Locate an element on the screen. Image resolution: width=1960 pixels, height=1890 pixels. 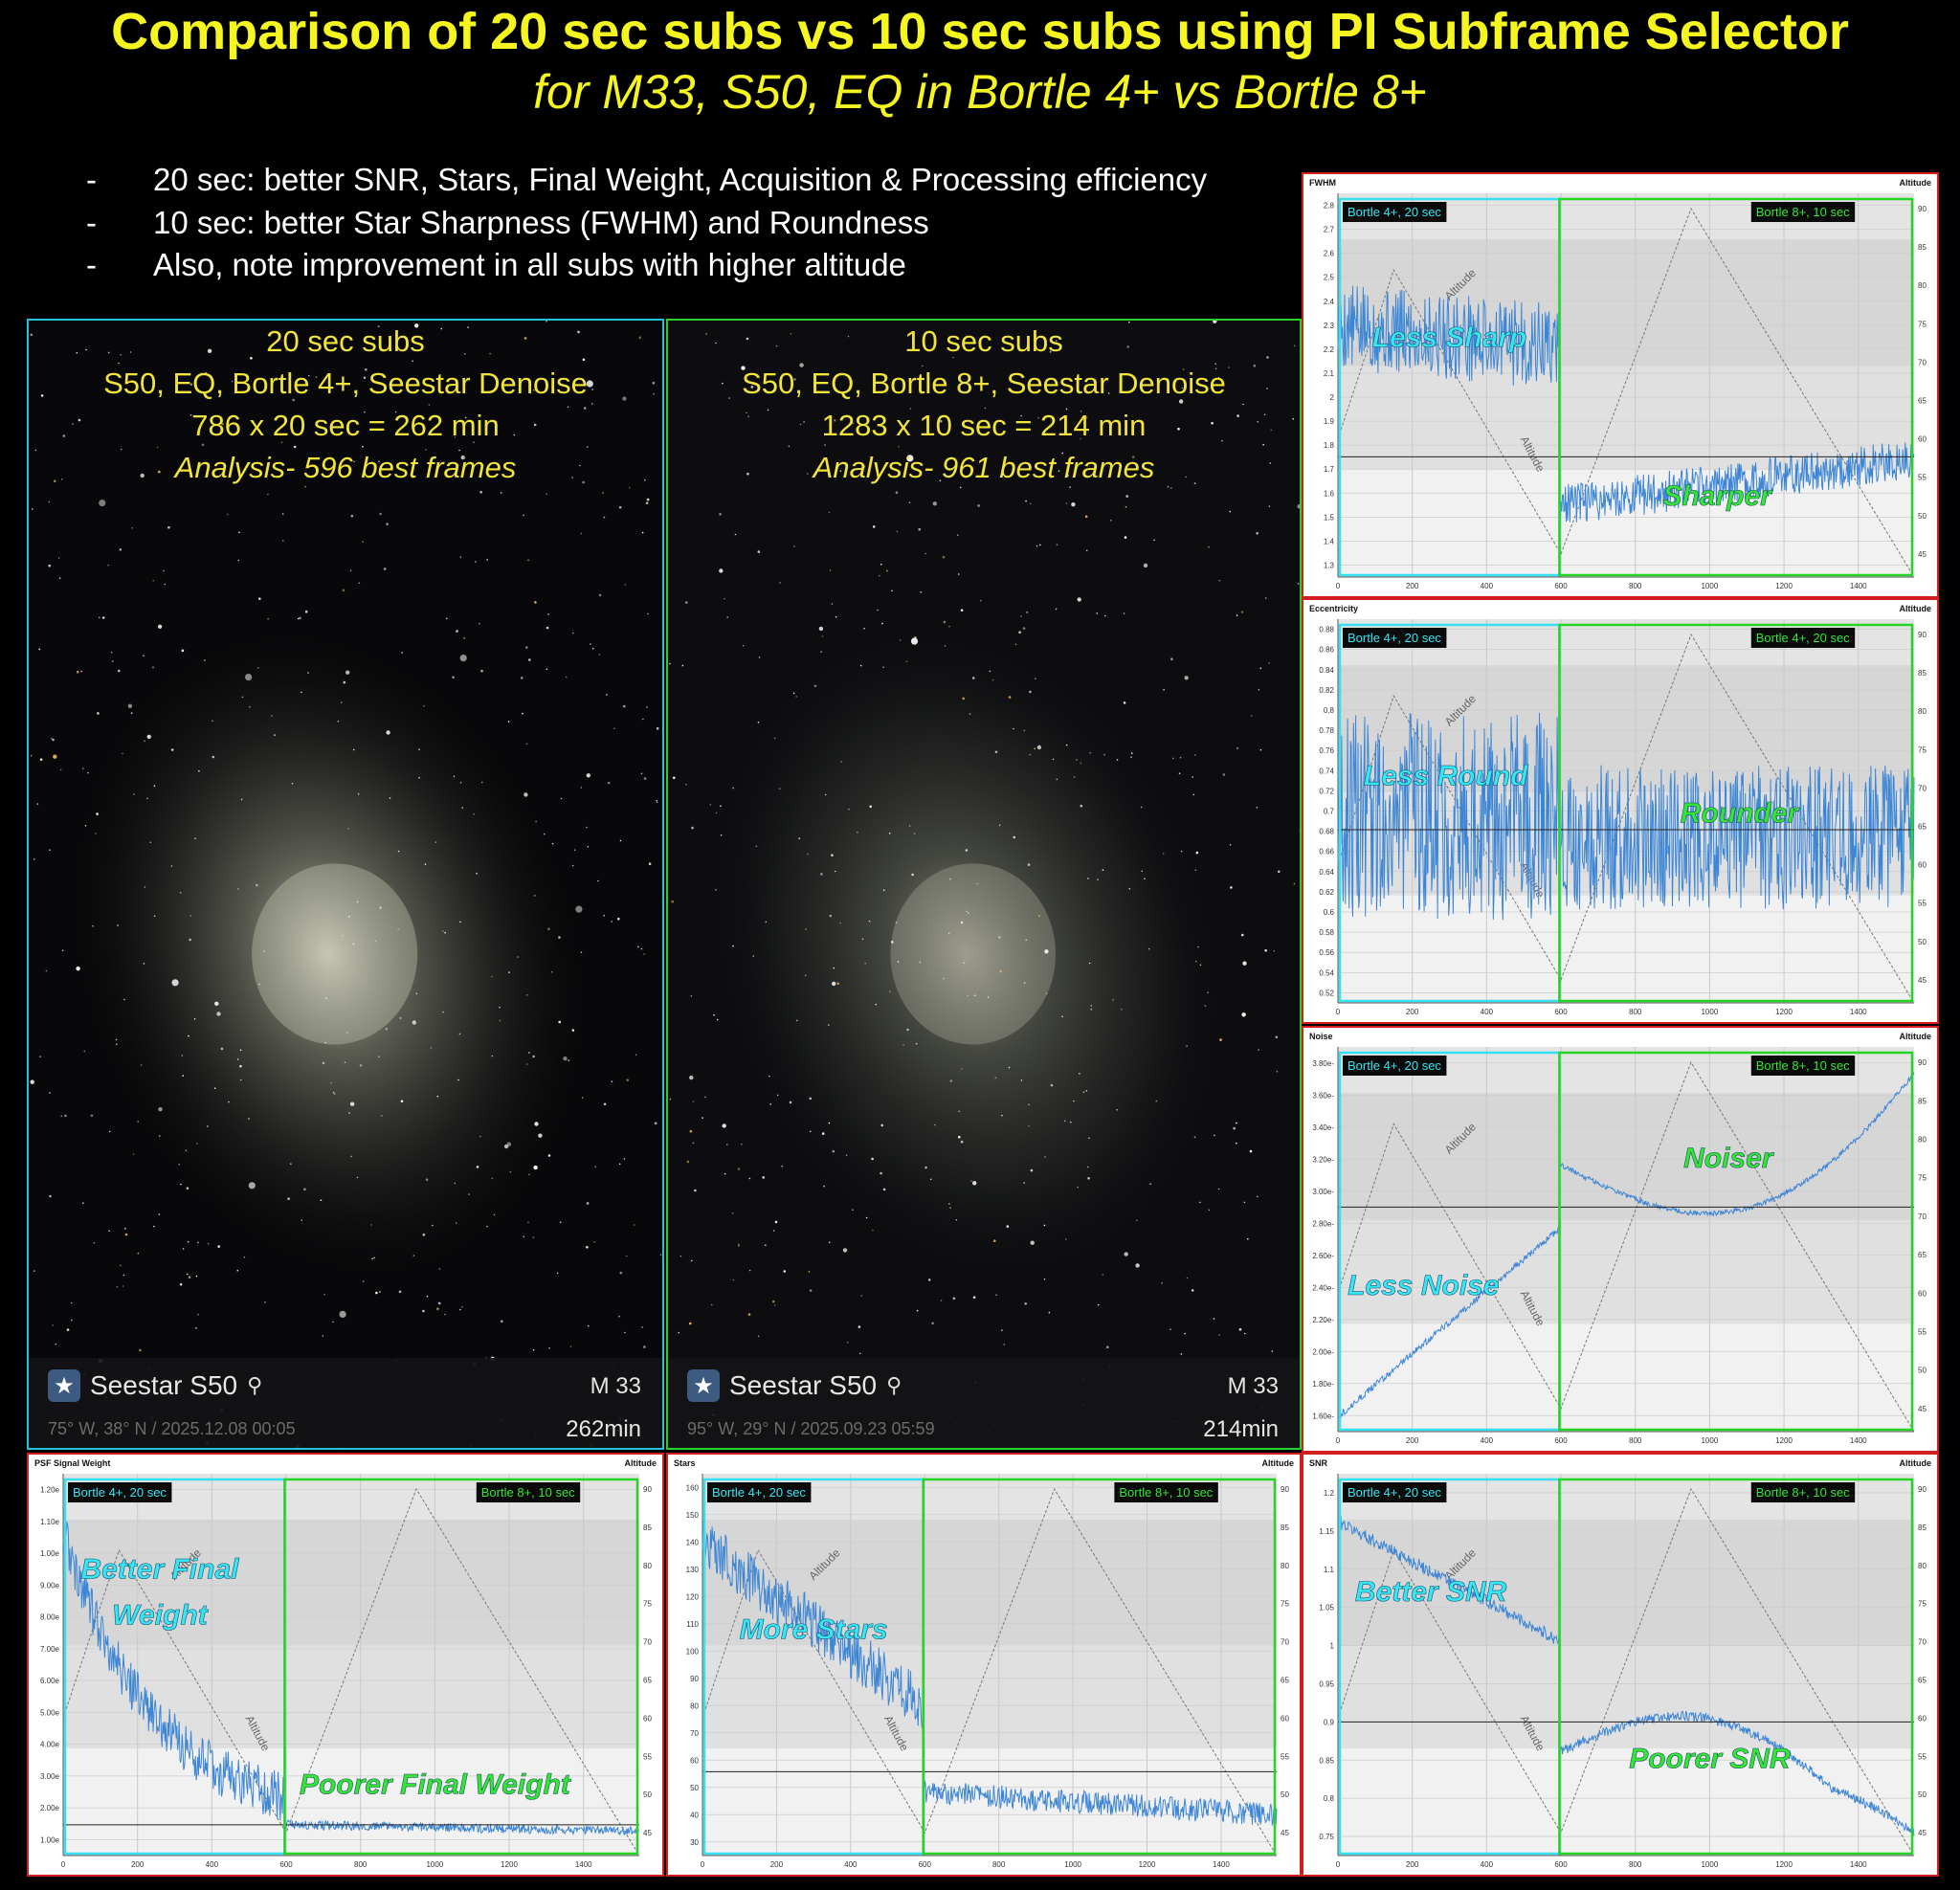
segment-label: Bortle 4+, 20 sec is located at coordinates (1394, 1492).